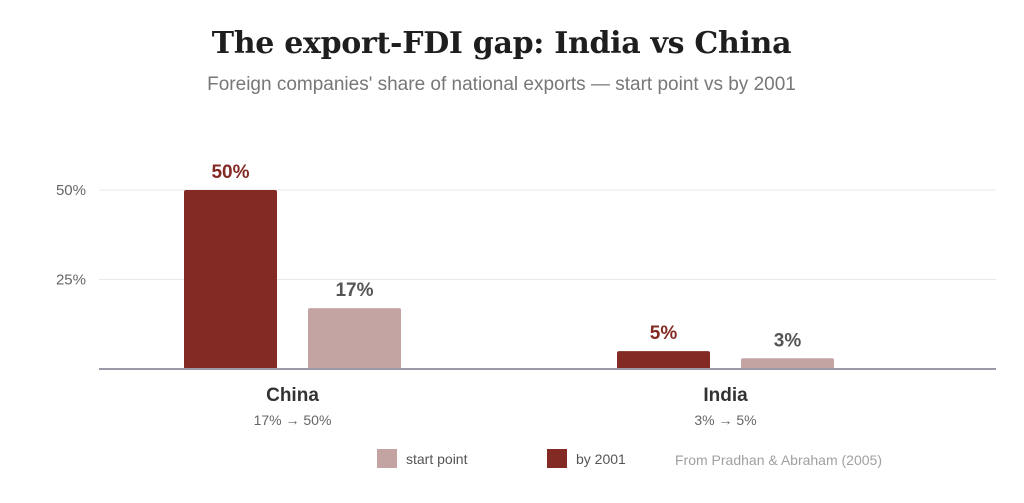  What do you see at coordinates (601, 458) in the screenshot?
I see `legend-label-by-2001: by 2001` at bounding box center [601, 458].